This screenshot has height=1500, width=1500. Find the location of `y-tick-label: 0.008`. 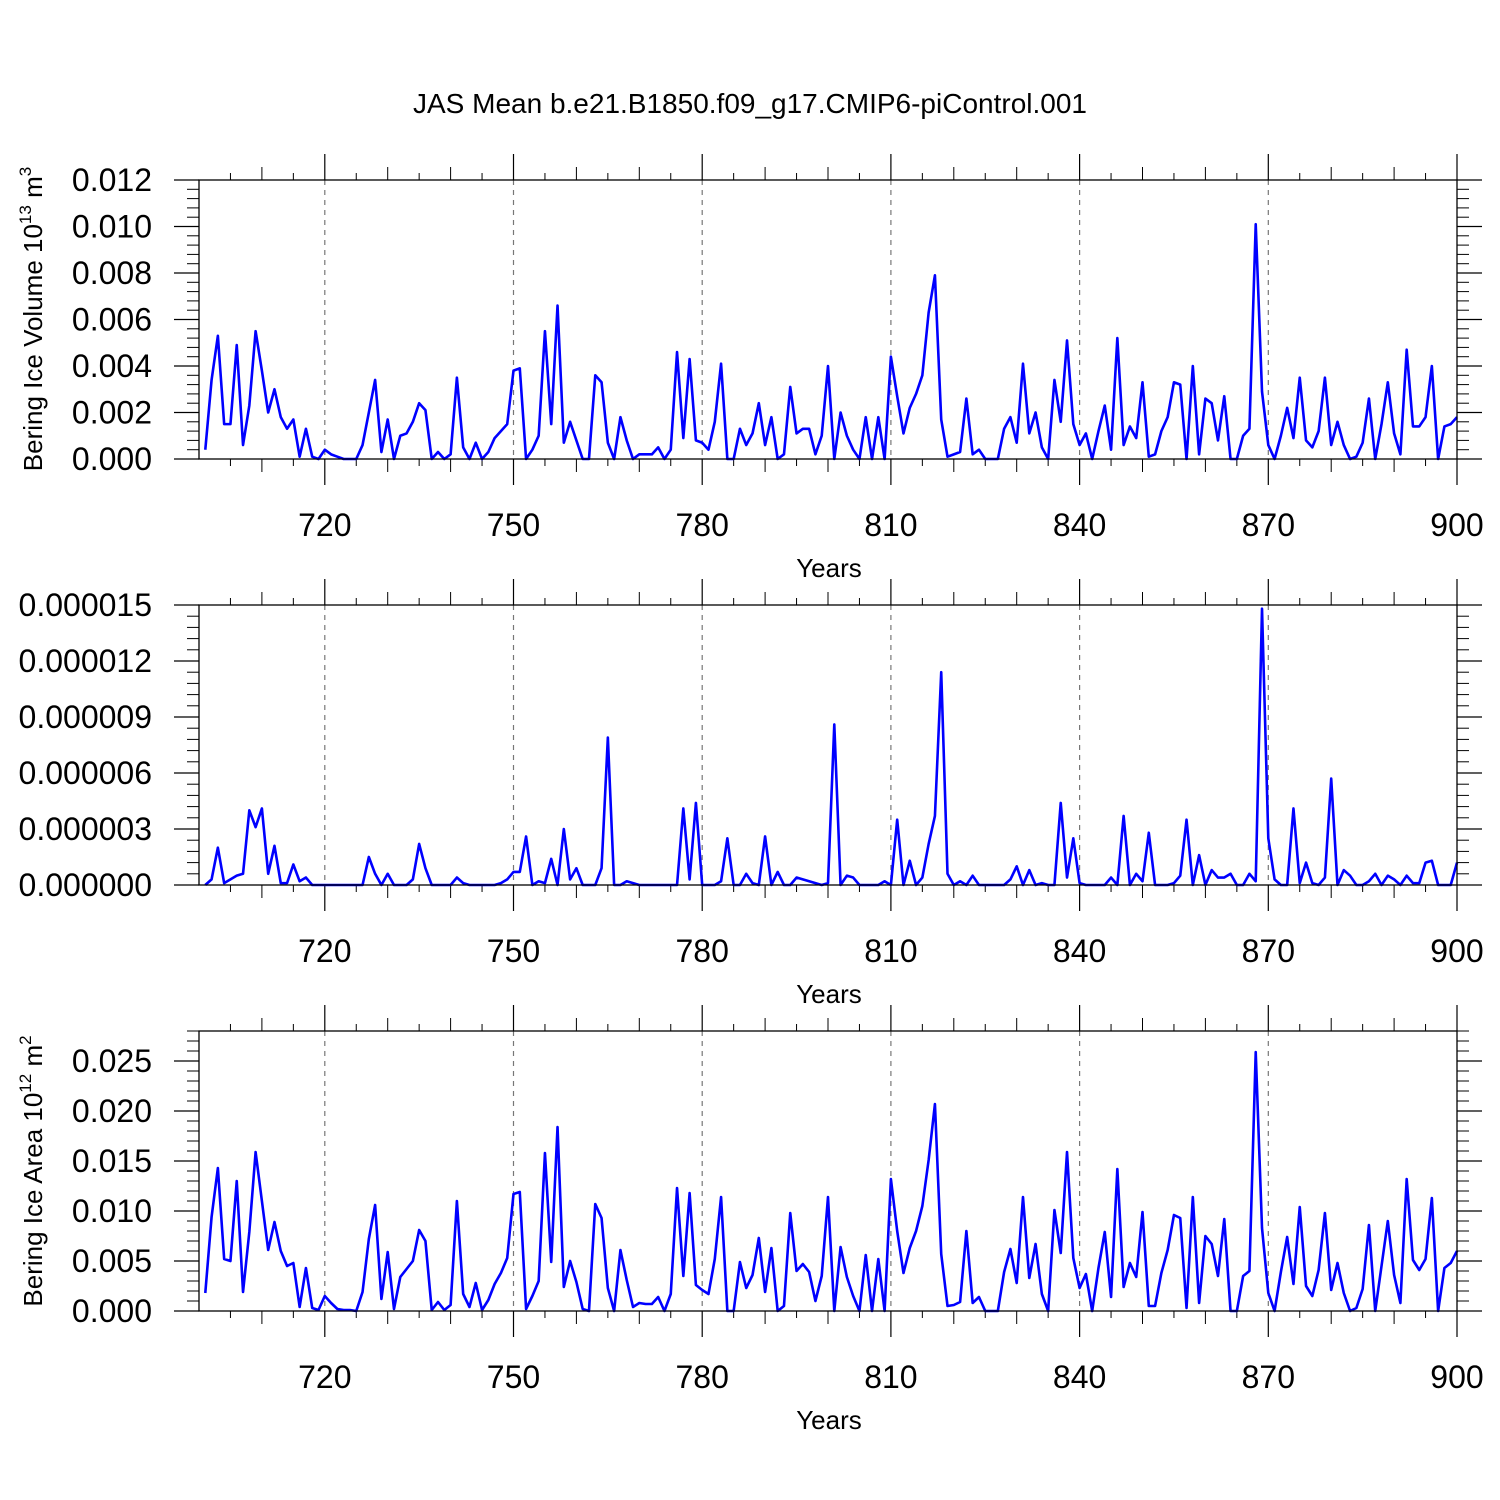

y-tick-label: 0.008 is located at coordinates (112, 273).